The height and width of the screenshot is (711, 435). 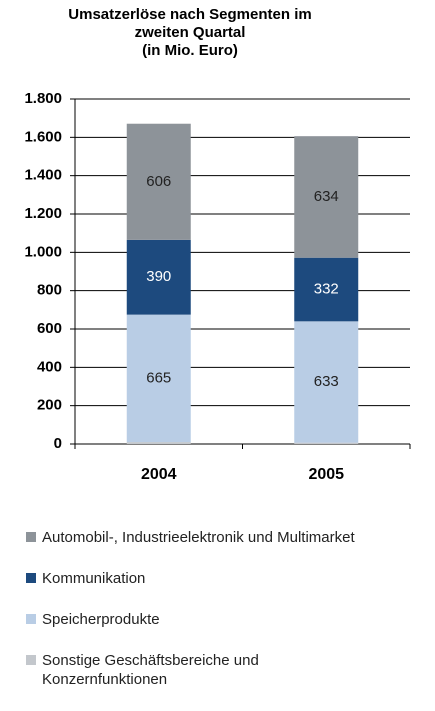 What do you see at coordinates (94, 578) in the screenshot?
I see `legend-label: Kommunikation` at bounding box center [94, 578].